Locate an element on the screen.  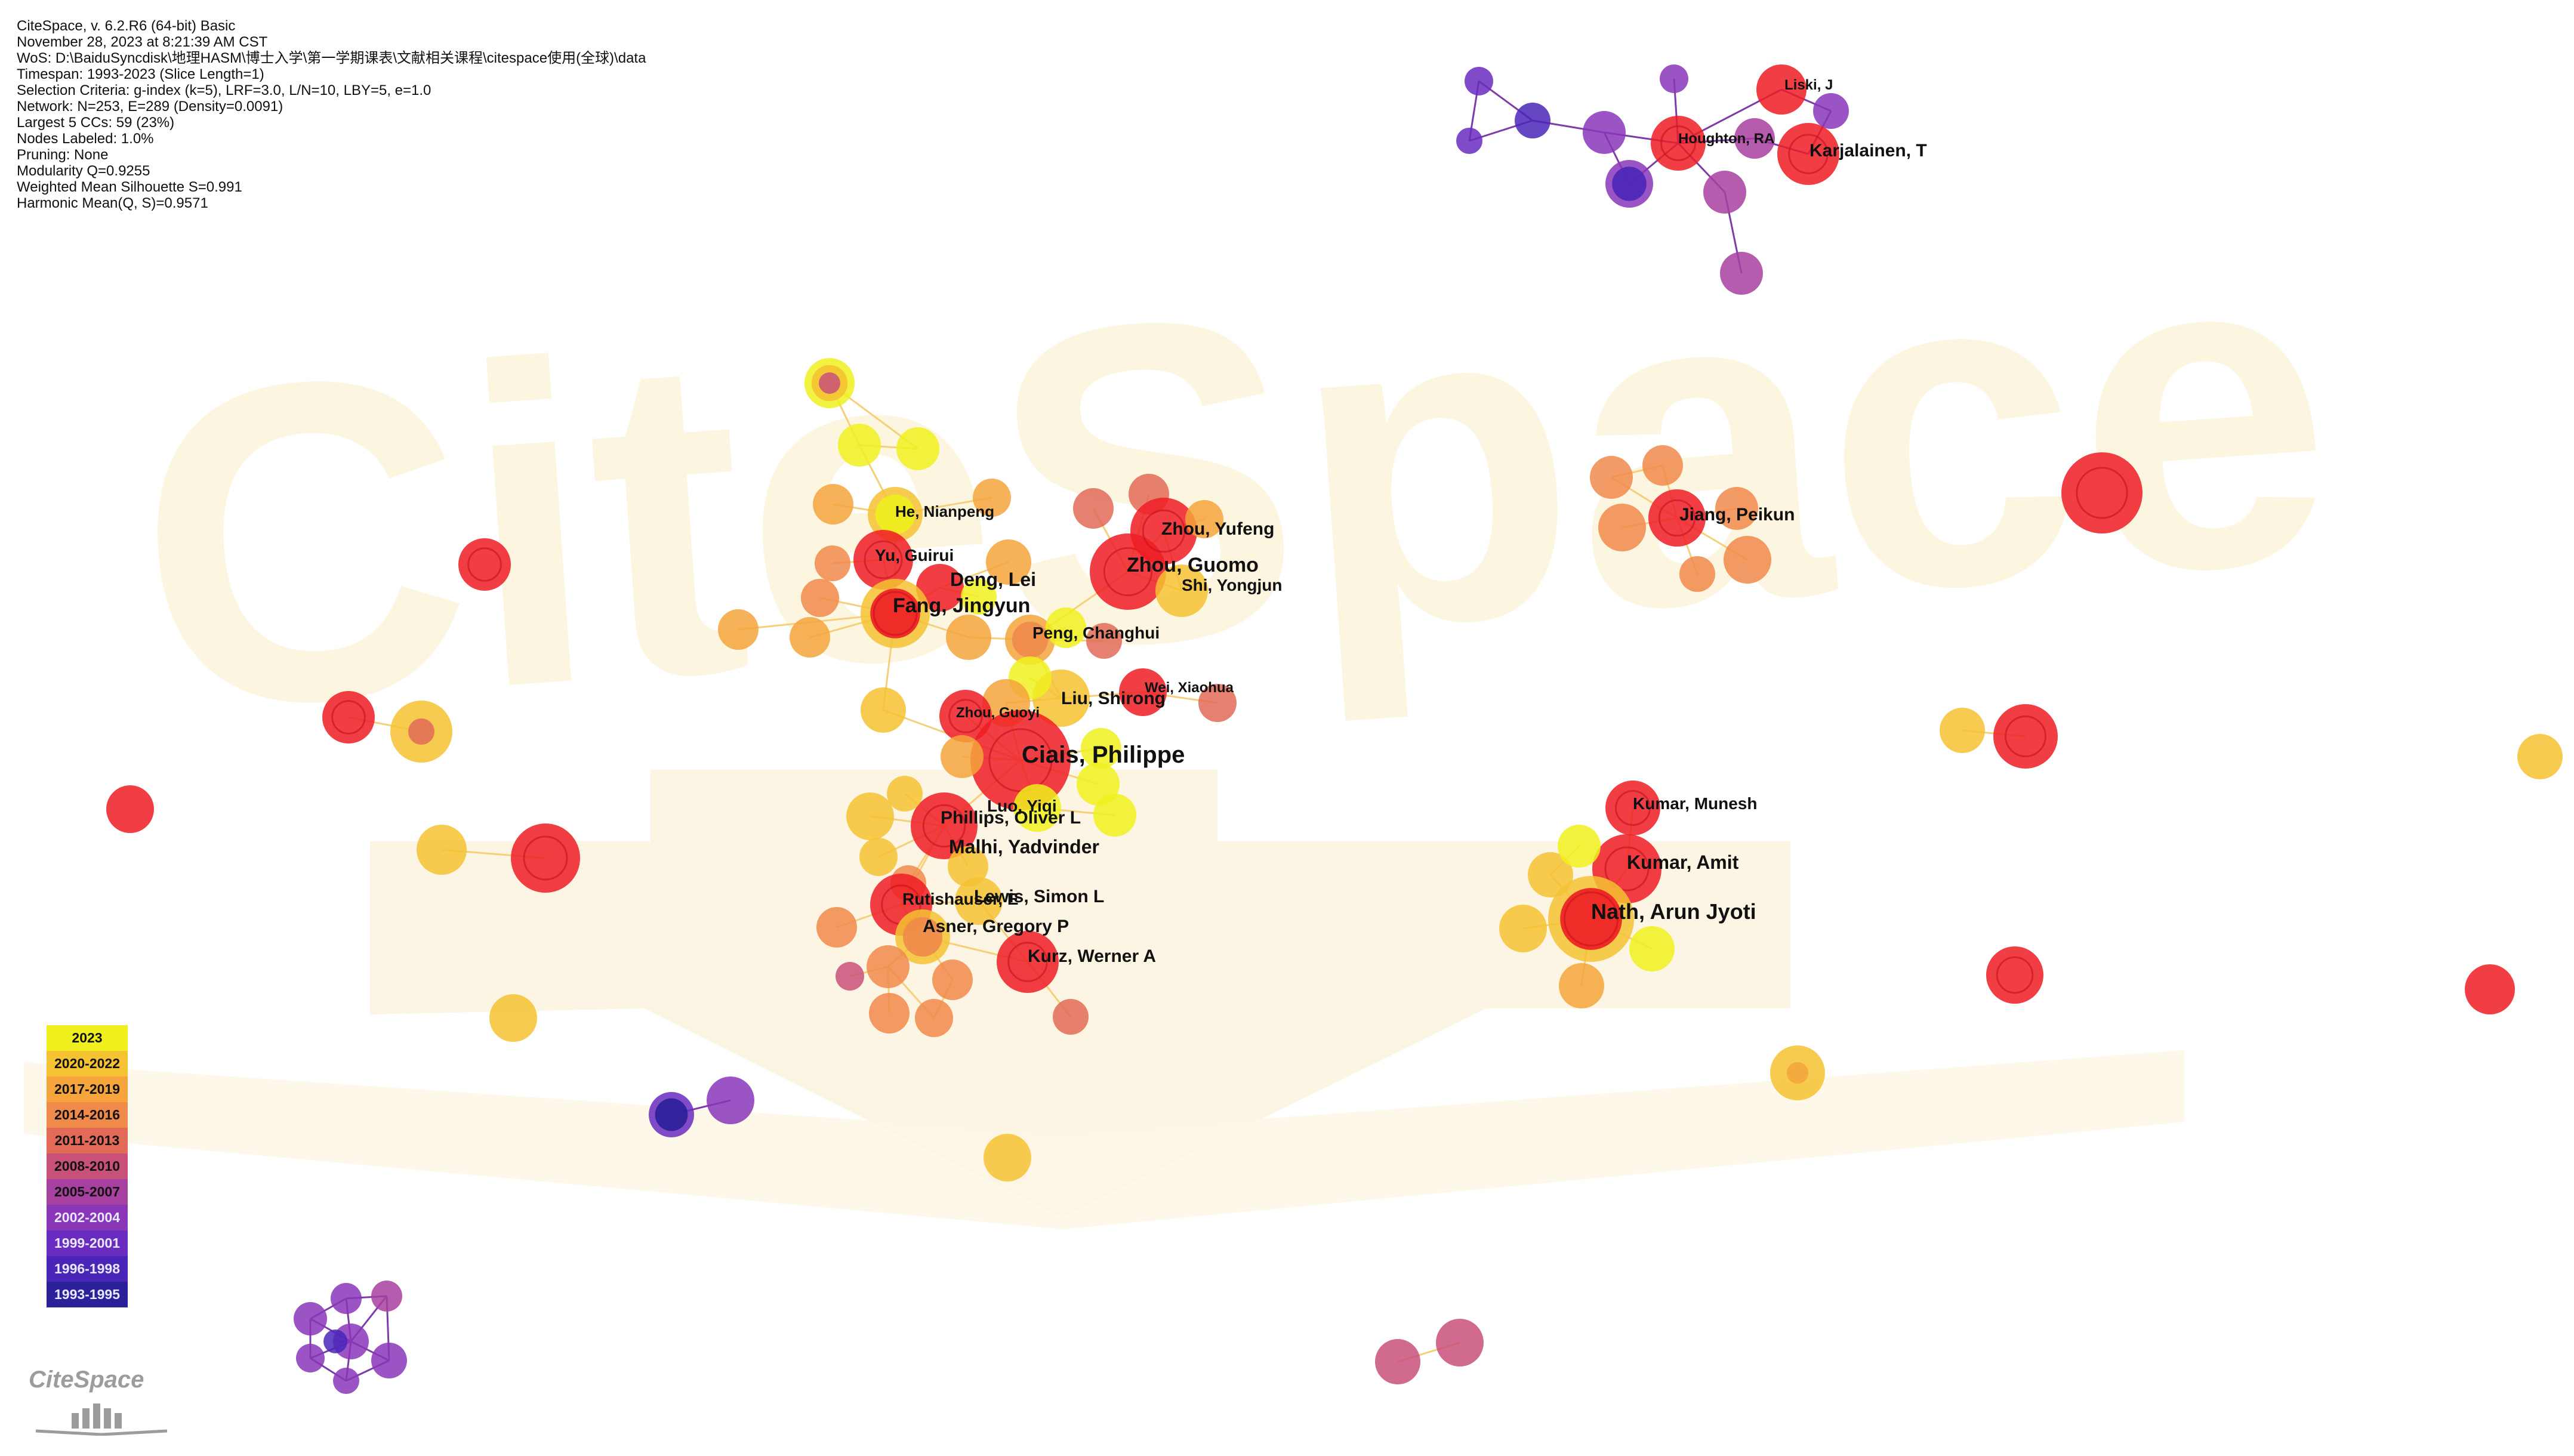
node-label: Karjalainen, T is located at coordinates (1868, 151).